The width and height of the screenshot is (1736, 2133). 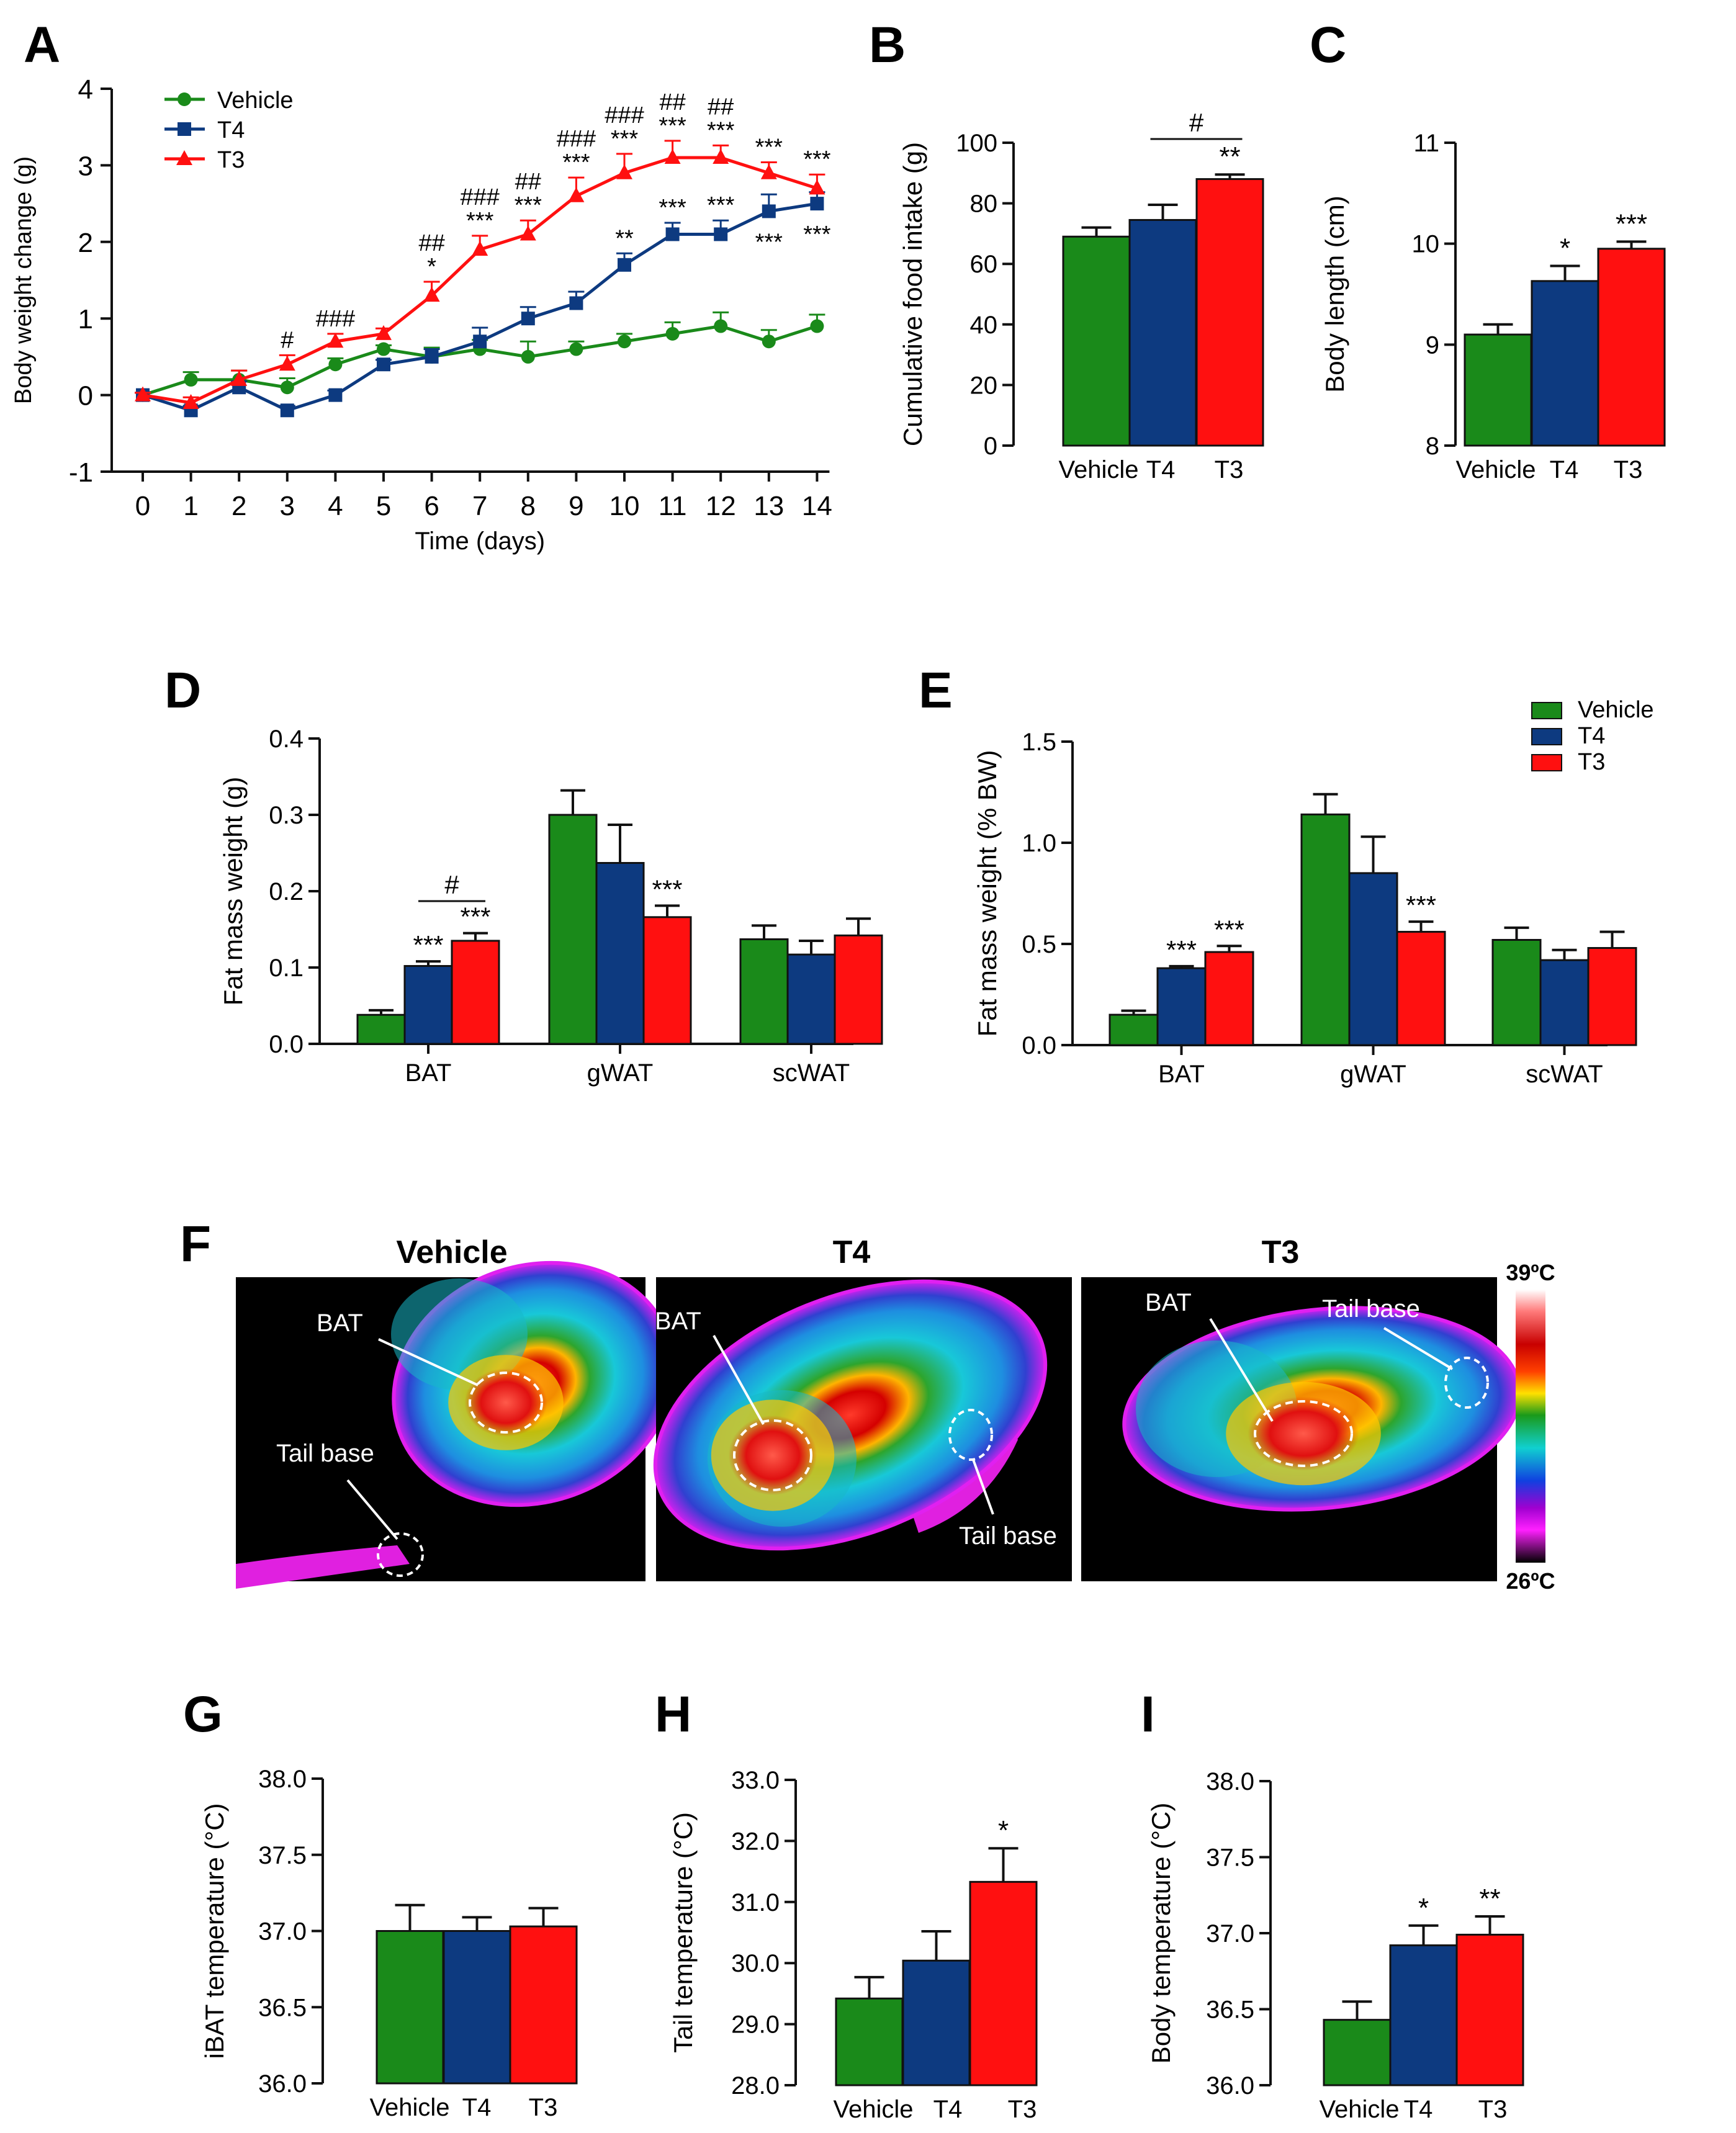 What do you see at coordinates (286, 891) in the screenshot?
I see `y-tick-label: 0.2` at bounding box center [286, 891].